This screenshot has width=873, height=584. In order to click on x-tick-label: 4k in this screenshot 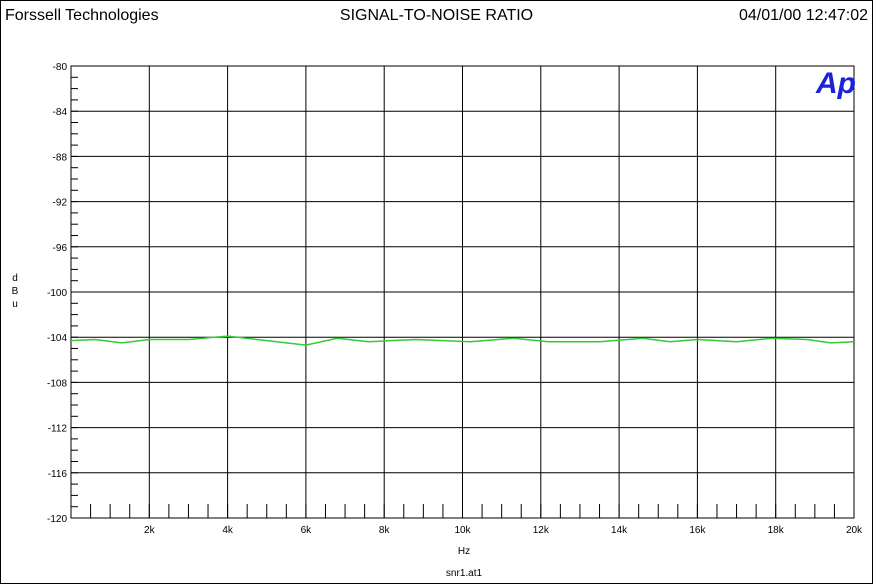, I will do `click(228, 530)`.